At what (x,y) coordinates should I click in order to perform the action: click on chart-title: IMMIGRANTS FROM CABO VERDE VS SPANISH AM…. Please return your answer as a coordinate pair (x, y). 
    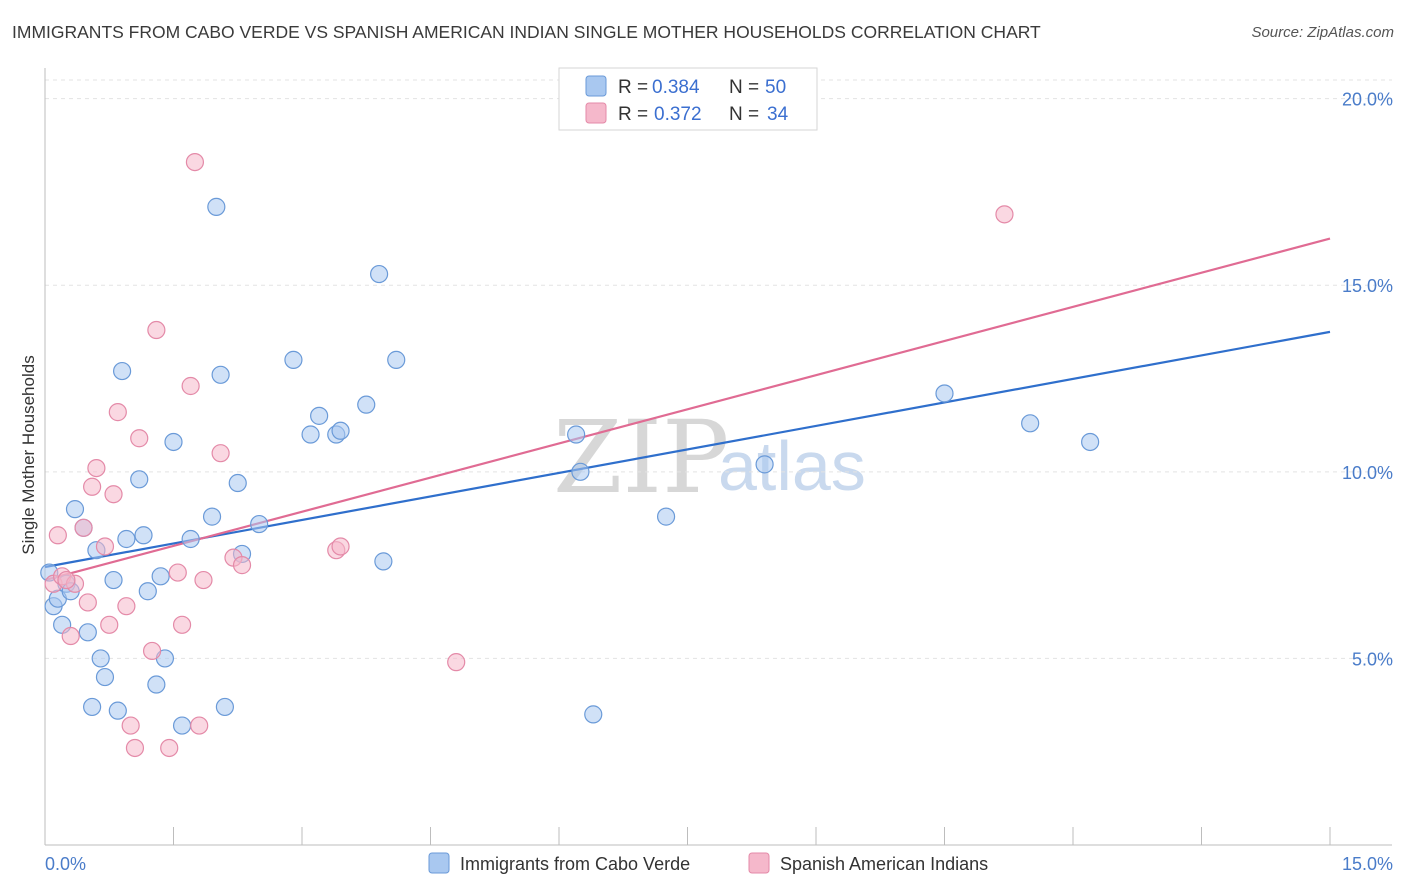
    Looking at the image, I should click on (526, 32).